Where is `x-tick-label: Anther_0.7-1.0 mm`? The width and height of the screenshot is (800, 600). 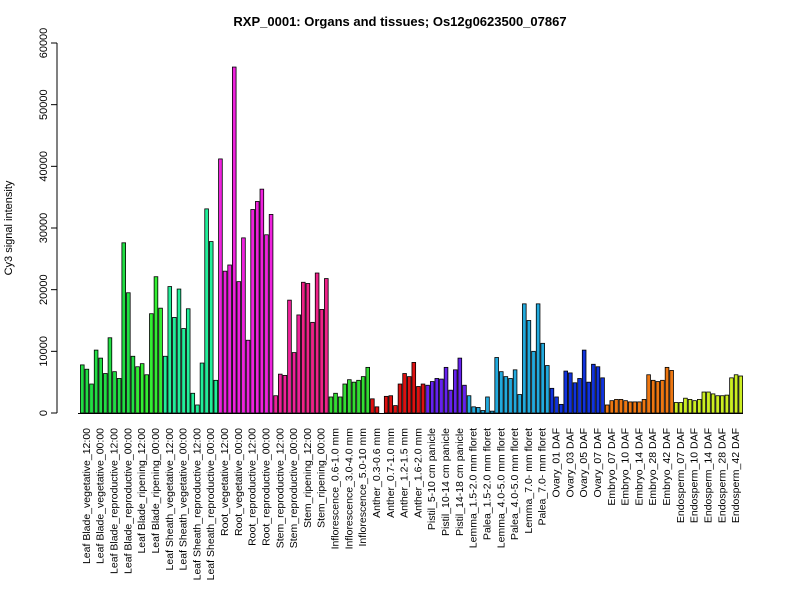 x-tick-label: Anther_0.7-1.0 mm is located at coordinates (391, 473).